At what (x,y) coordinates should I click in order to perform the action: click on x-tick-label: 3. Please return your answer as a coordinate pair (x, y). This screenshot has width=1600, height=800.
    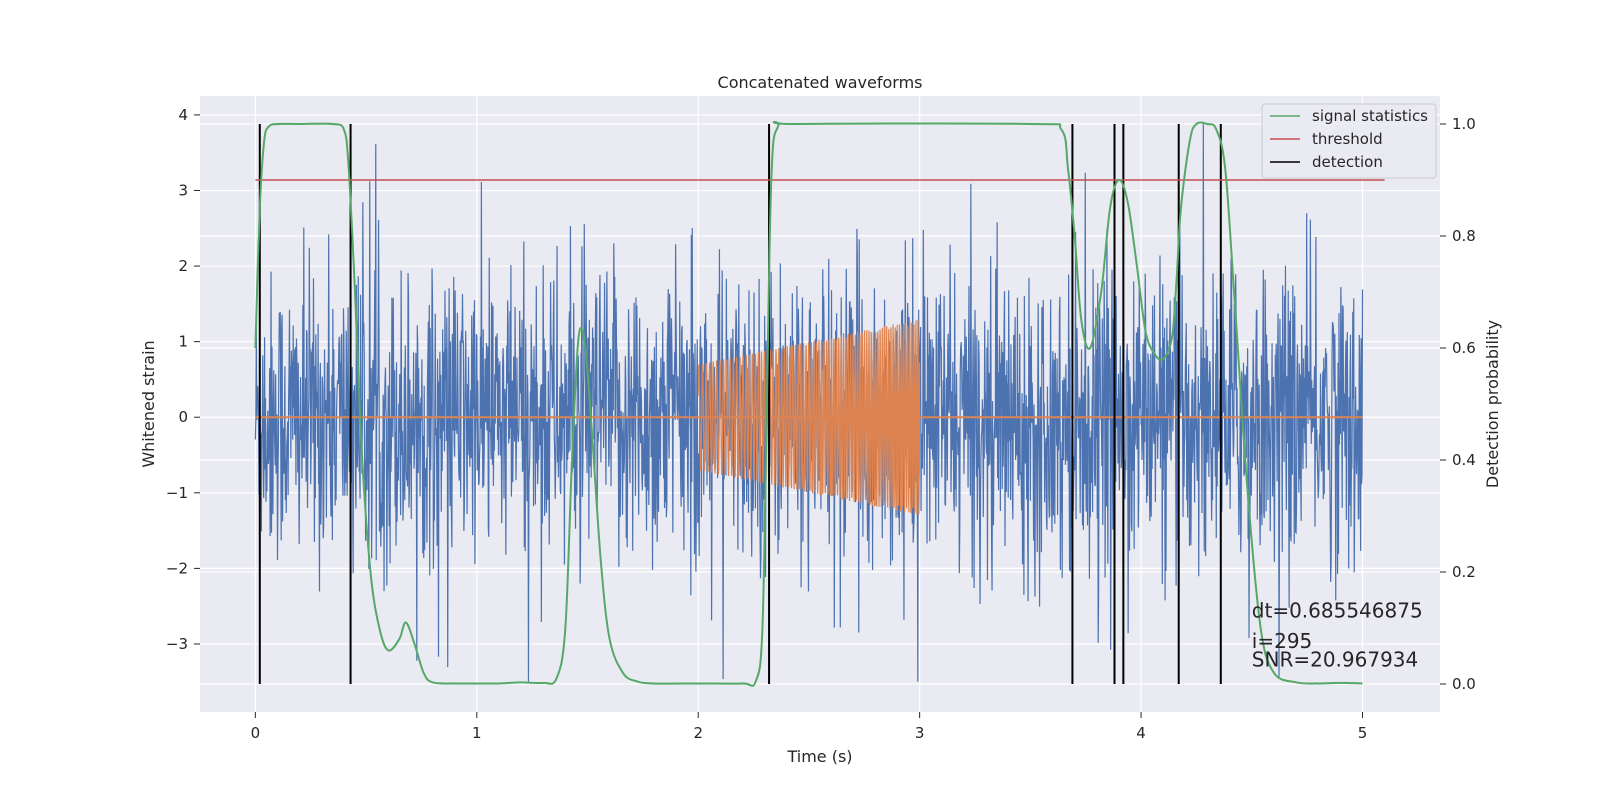
    Looking at the image, I should click on (920, 733).